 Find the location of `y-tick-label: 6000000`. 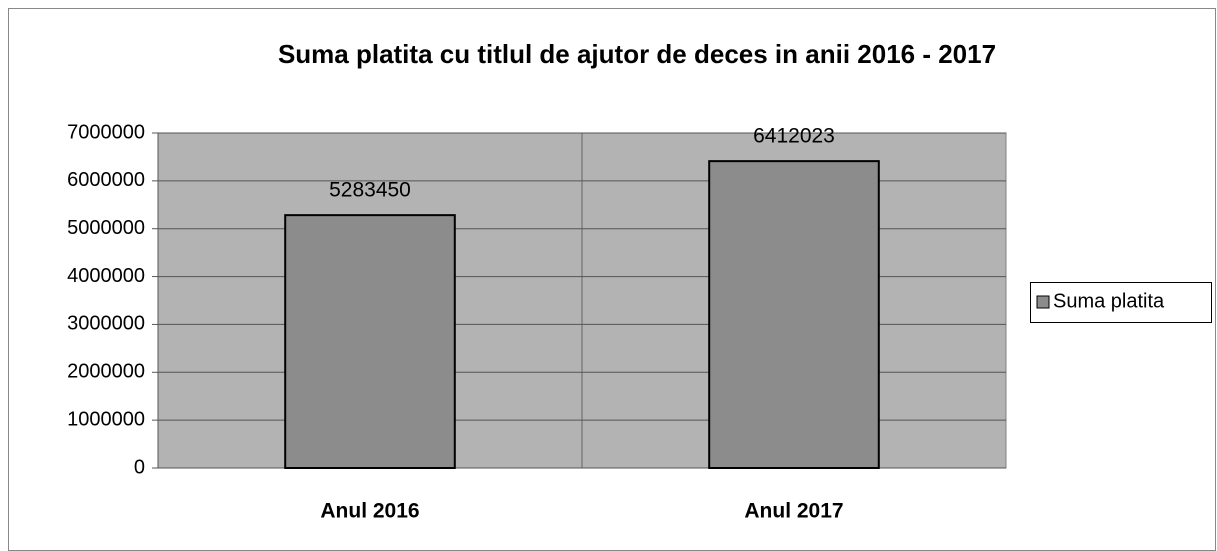

y-tick-label: 6000000 is located at coordinates (106, 180).